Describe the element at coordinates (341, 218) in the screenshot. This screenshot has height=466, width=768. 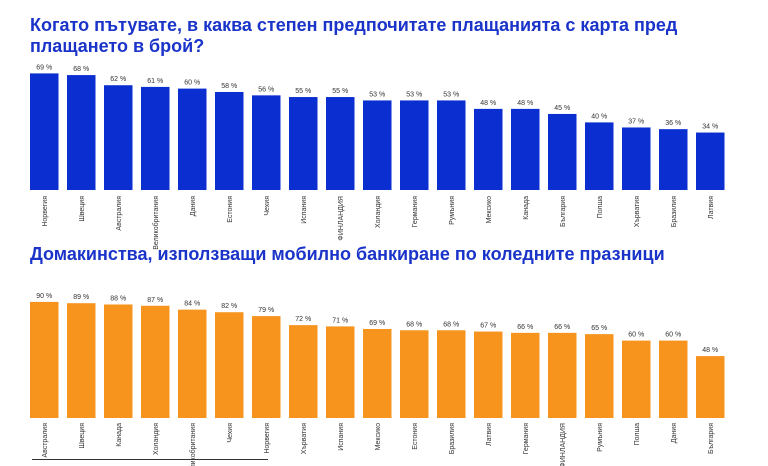
I see `category-label: ФИНЛАНДИЯ` at that location.